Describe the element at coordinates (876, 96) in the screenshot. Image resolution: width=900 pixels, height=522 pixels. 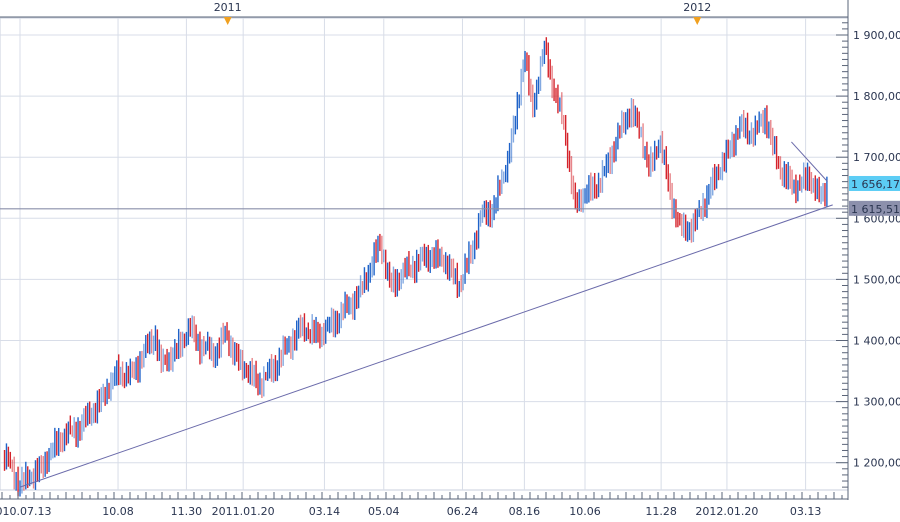
I see `y-tick-label: 1 800,00` at that location.